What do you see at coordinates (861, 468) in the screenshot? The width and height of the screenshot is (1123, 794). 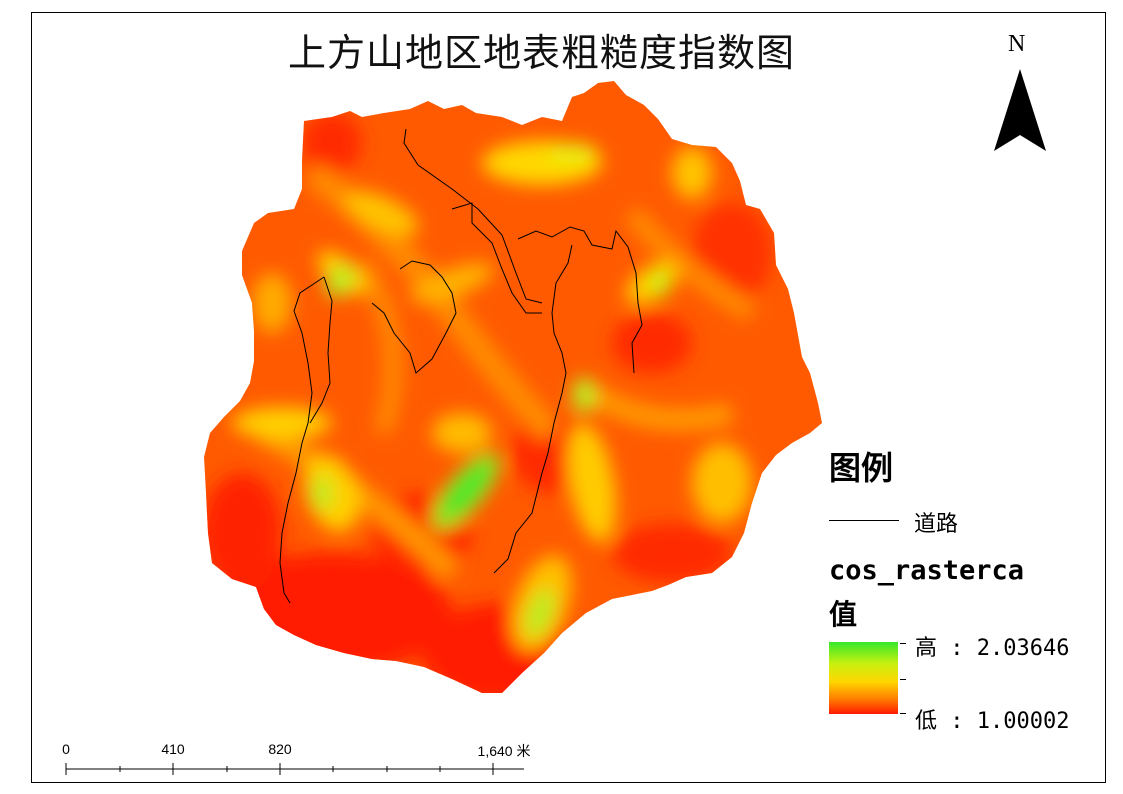 I see `legend-title: 图例` at bounding box center [861, 468].